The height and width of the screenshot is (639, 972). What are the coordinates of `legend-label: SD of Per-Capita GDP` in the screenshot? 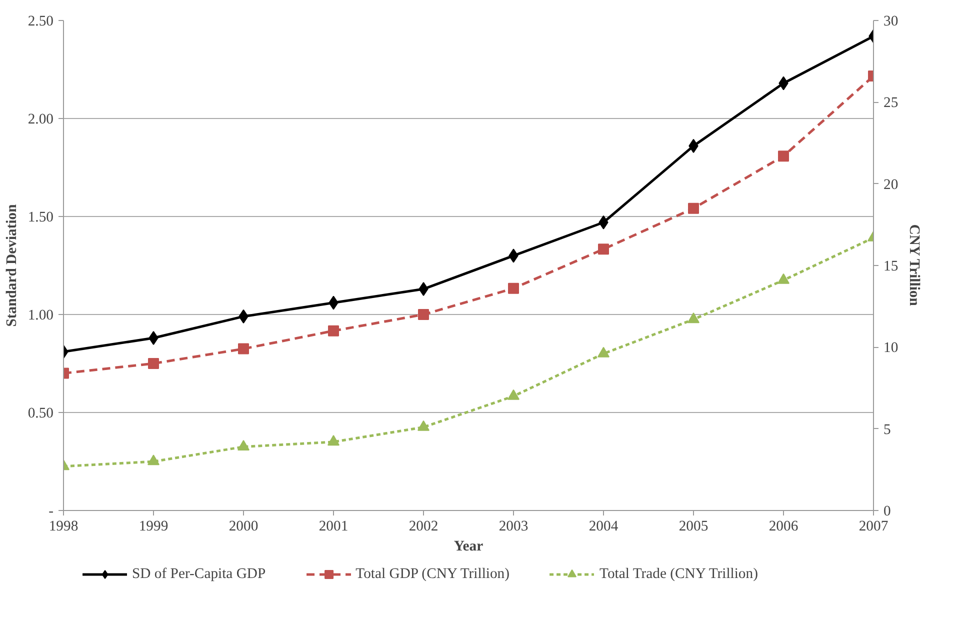 It's located at (199, 574).